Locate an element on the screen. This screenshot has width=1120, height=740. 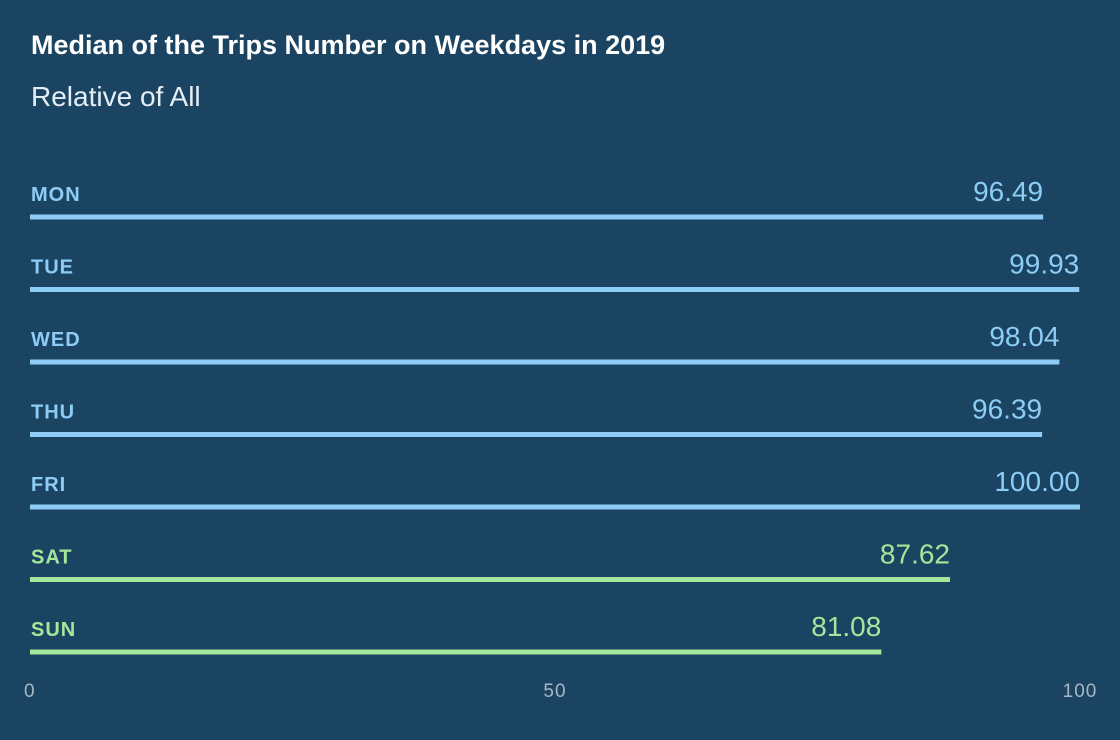
value-label-tue: 99.93 is located at coordinates (1044, 264).